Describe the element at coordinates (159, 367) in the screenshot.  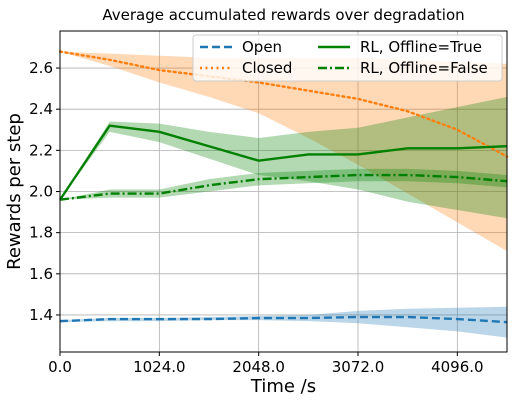
I see `x-tick-label: 1024.0` at that location.